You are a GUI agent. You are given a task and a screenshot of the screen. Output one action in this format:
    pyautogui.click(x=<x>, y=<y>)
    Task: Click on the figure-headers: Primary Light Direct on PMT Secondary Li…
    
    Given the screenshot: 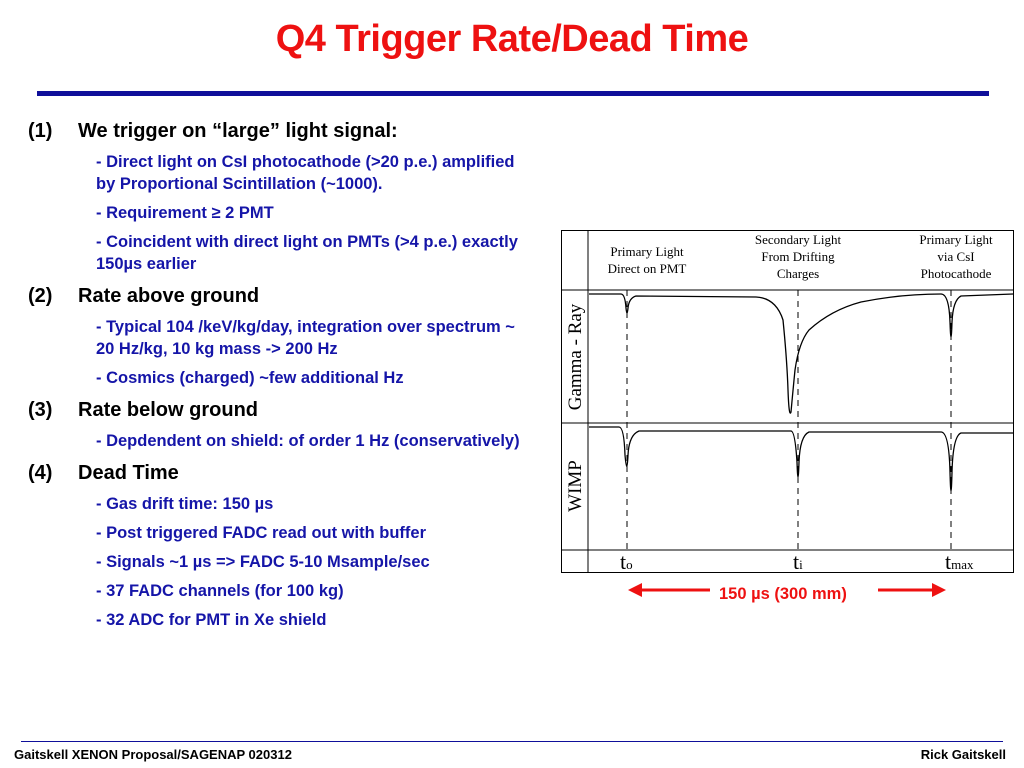 What is the action you would take?
    pyautogui.click(x=800, y=256)
    